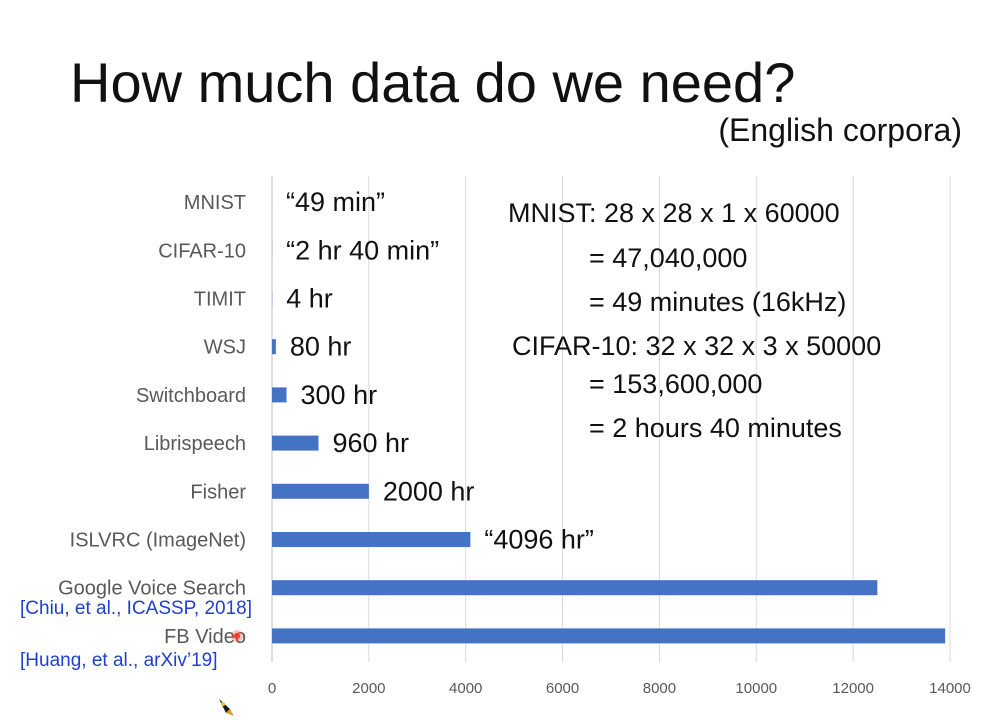 The image size is (994, 720). Describe the element at coordinates (715, 428) in the screenshot. I see `note-line-6: = 2 hours 40 minutes` at that location.